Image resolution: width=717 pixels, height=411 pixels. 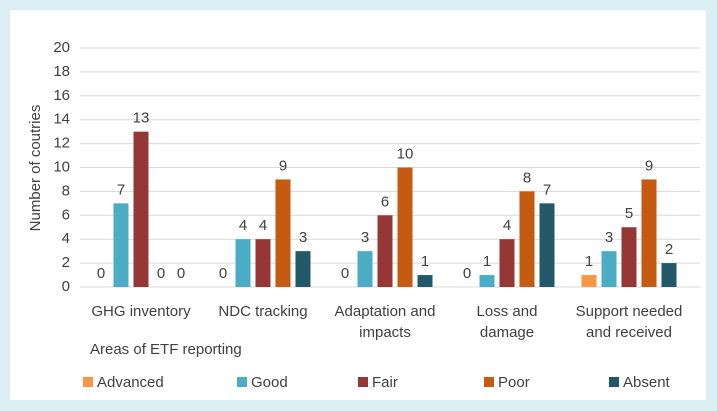 I want to click on y-tick-label: 6, so click(x=66, y=214).